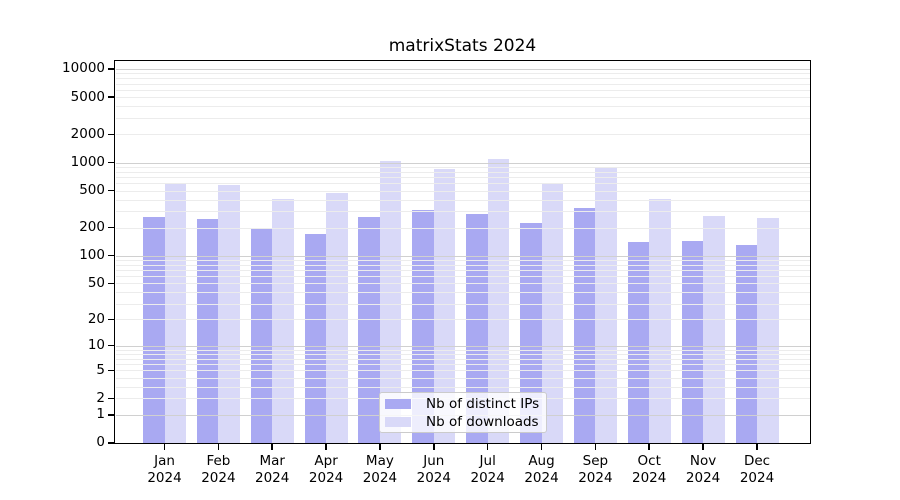 Image resolution: width=900 pixels, height=500 pixels. What do you see at coordinates (315, 338) in the screenshot?
I see `bar-distinct-ips-apr` at bounding box center [315, 338].